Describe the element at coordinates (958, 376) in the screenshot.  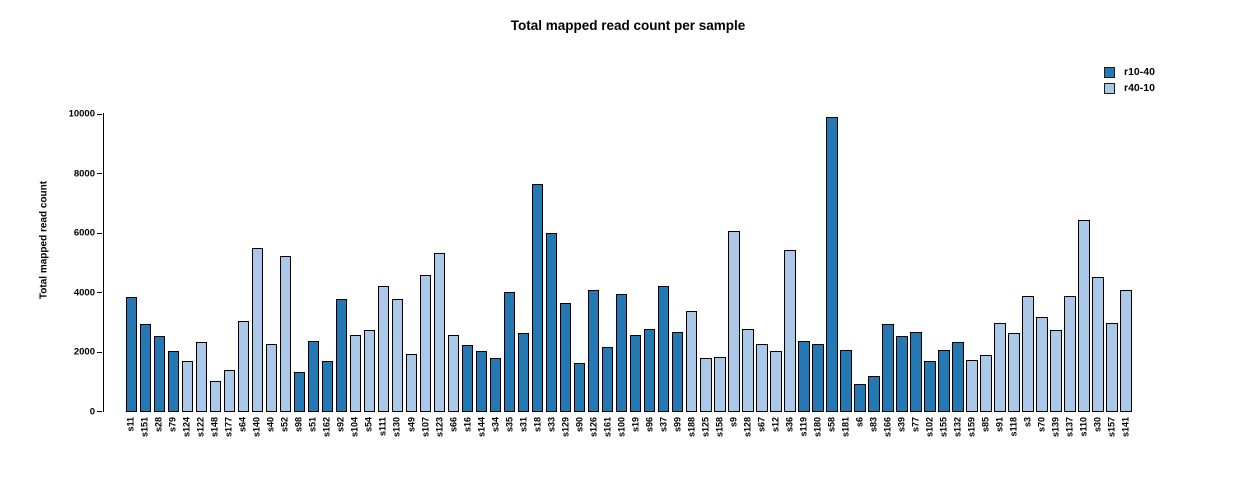
I see `bar-s132` at that location.